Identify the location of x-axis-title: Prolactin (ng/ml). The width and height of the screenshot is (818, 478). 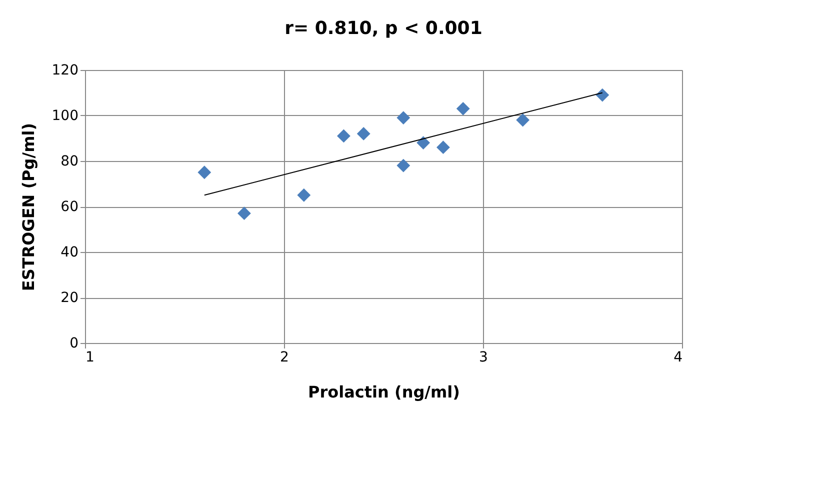
(384, 392).